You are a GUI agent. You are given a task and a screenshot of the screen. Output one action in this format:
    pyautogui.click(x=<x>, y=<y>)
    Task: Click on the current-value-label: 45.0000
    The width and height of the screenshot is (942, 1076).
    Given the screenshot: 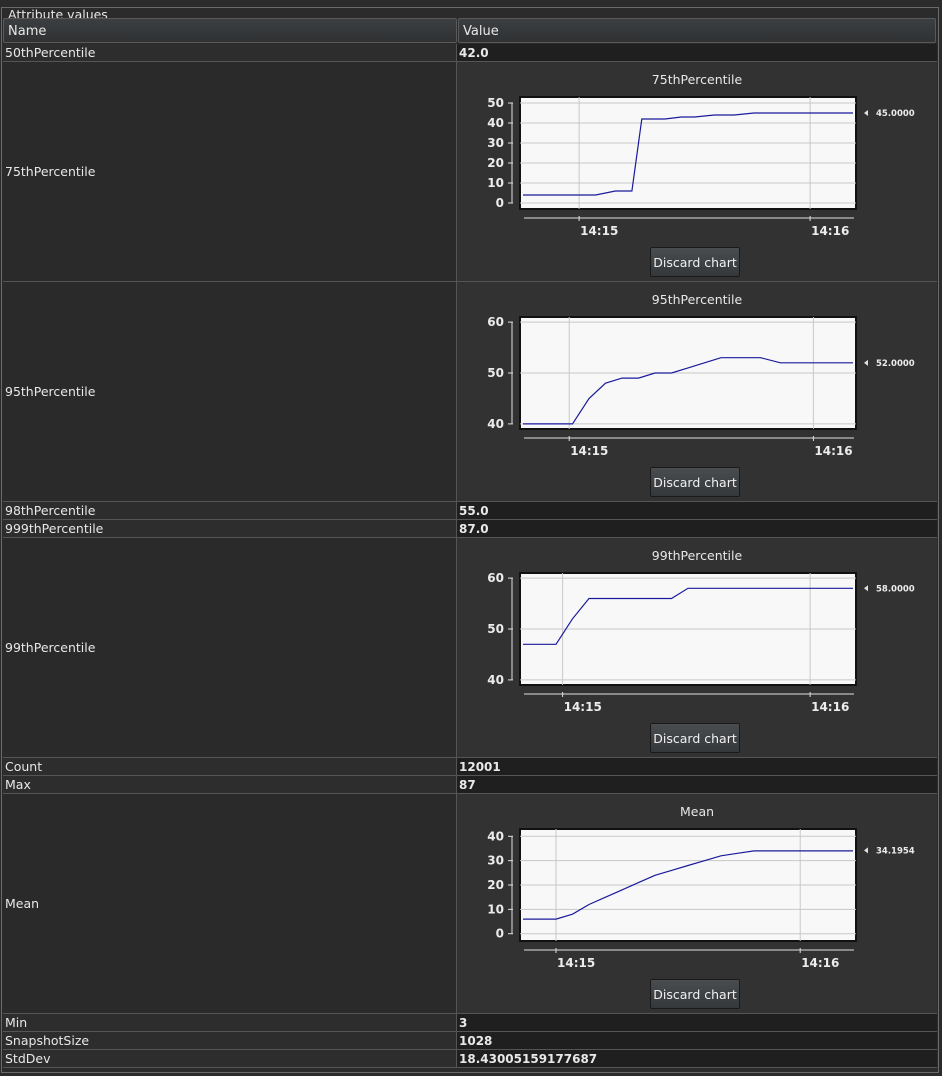 What is the action you would take?
    pyautogui.click(x=895, y=114)
    